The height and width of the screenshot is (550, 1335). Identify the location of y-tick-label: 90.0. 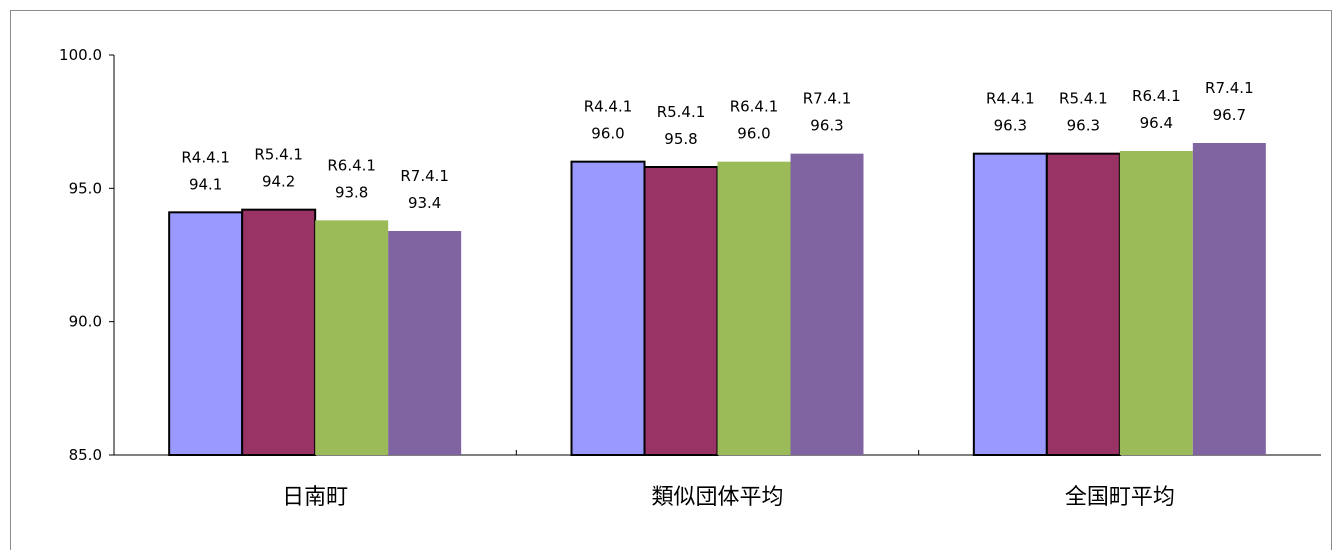
(85, 322).